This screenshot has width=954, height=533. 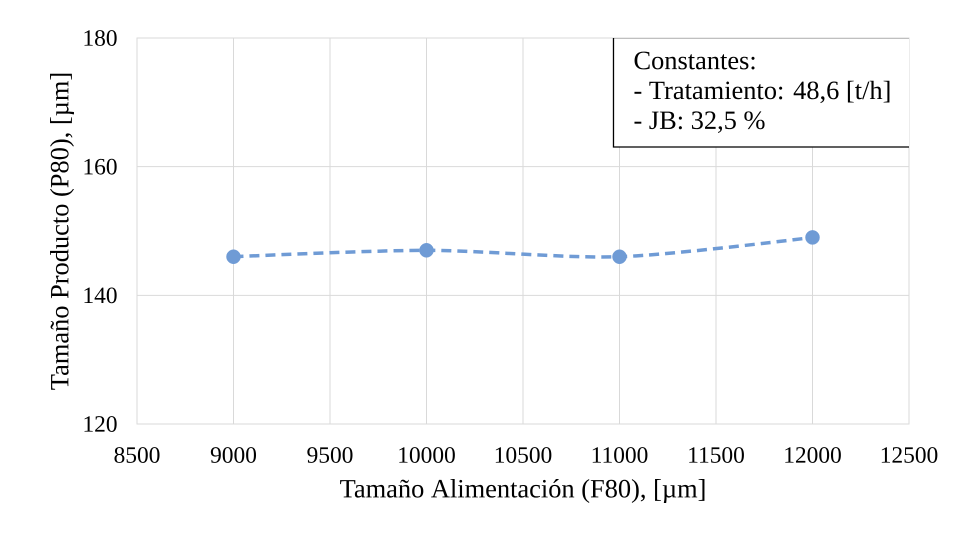 What do you see at coordinates (522, 491) in the screenshot?
I see `x-axis-title: Tamaño Alimentación (F80), [µm]` at bounding box center [522, 491].